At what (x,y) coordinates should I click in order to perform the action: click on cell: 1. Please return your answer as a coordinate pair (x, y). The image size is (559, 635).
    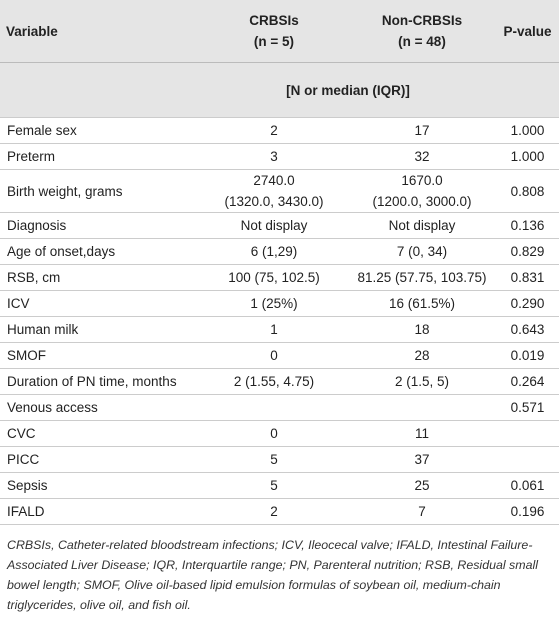
    Looking at the image, I should click on (274, 329).